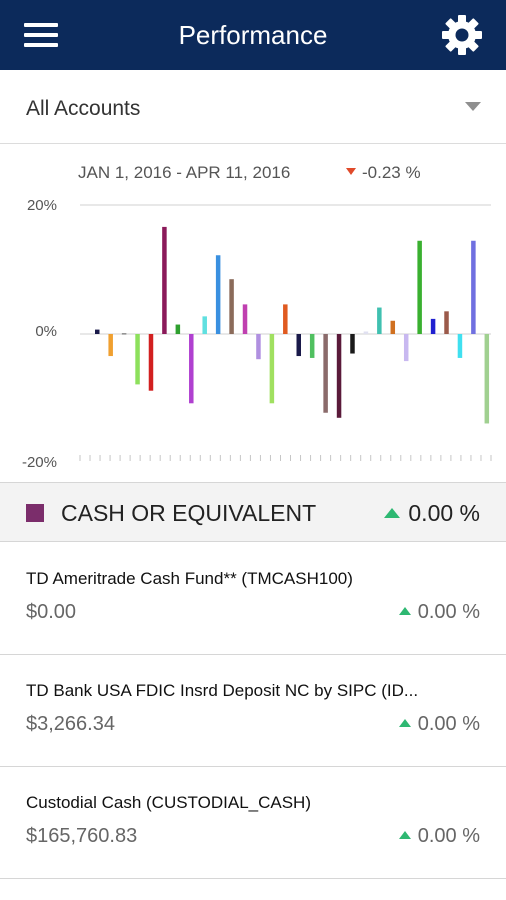 This screenshot has height=900, width=506. What do you see at coordinates (70, 724) in the screenshot?
I see `holding-value: $3,266.34` at bounding box center [70, 724].